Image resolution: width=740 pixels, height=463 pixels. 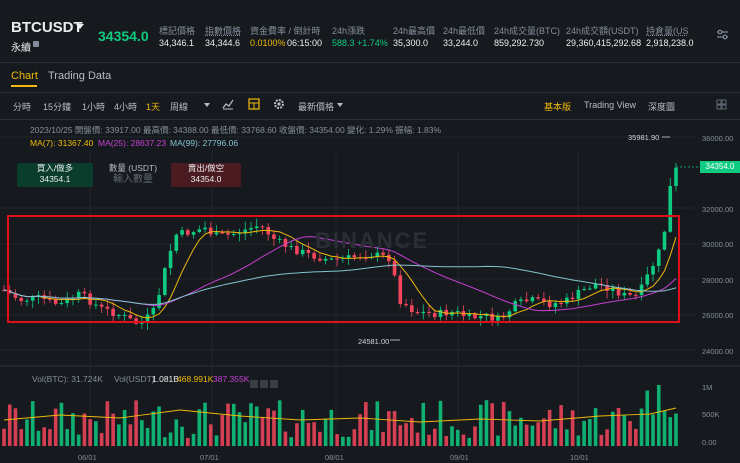 What do you see at coordinates (206, 175) in the screenshot?
I see `sell-short-button: 賣出/做空 34354.0` at bounding box center [206, 175].